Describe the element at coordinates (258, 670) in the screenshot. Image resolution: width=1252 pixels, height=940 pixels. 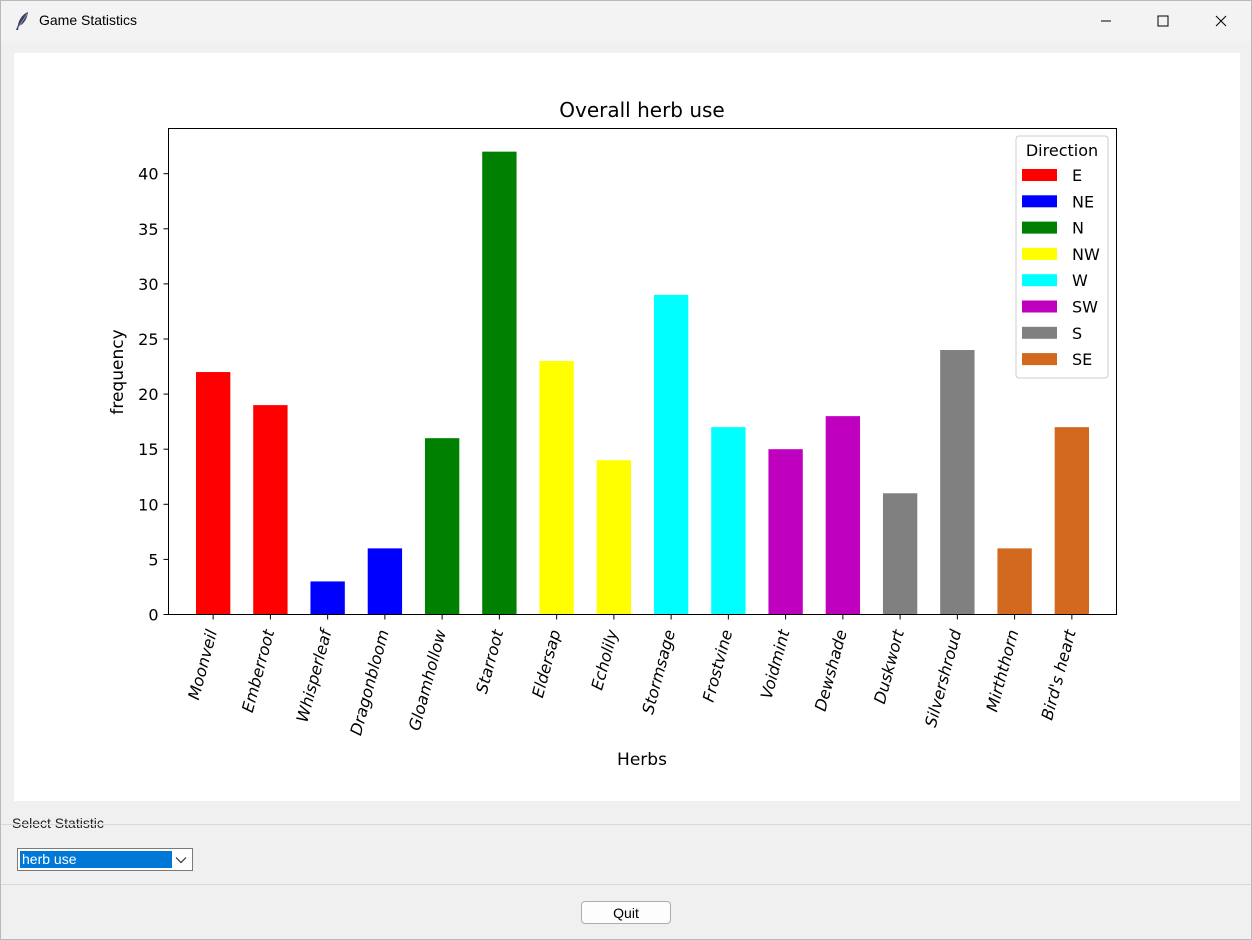
I see `x-tick-label: Emberroot` at that location.